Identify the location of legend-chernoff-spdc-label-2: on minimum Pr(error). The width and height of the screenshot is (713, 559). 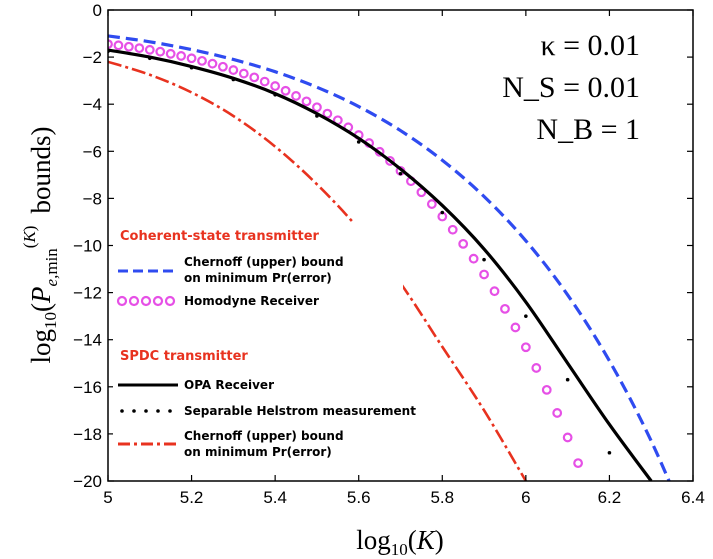
(258, 452).